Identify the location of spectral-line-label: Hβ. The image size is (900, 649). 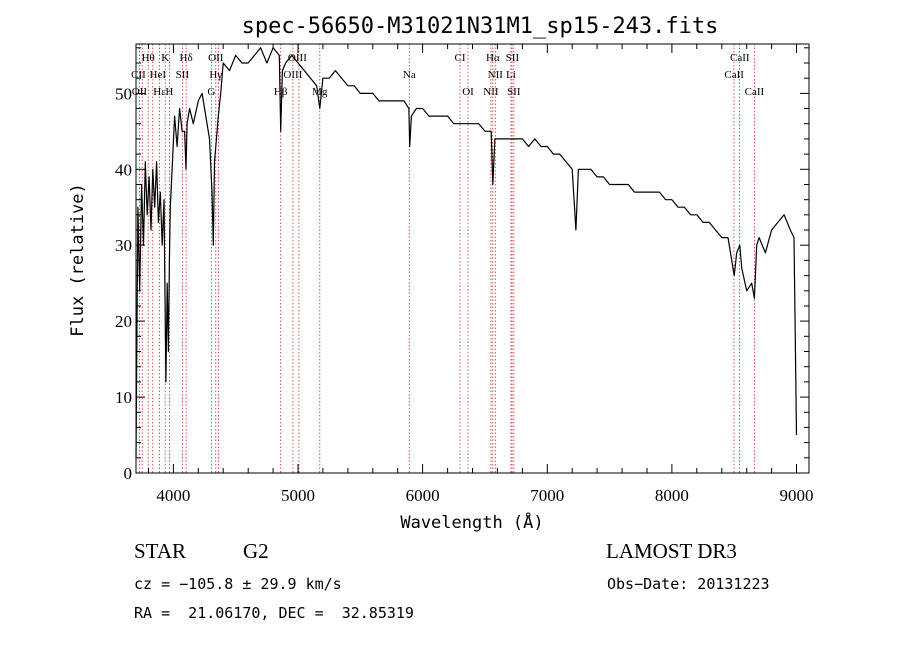
(281, 92).